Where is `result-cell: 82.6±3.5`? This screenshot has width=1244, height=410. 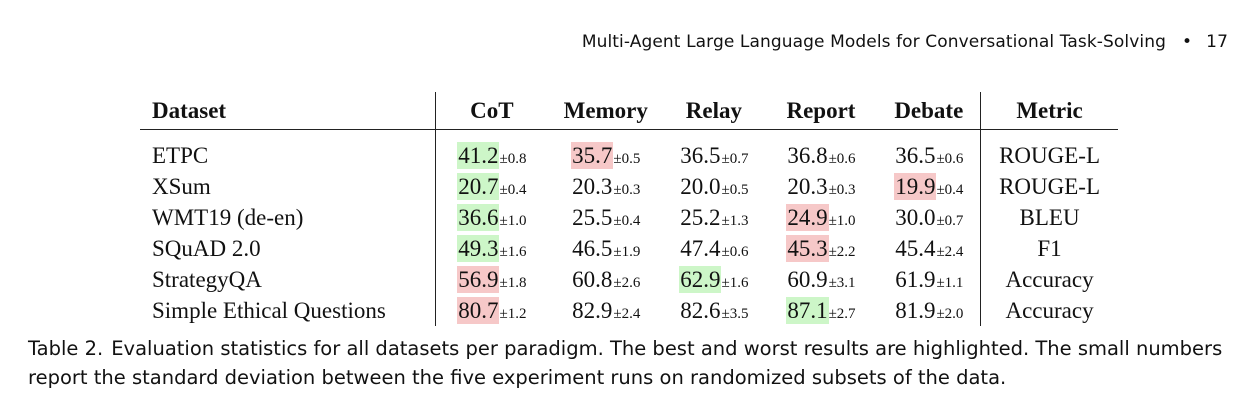
result-cell: 82.6±3.5 is located at coordinates (713, 310).